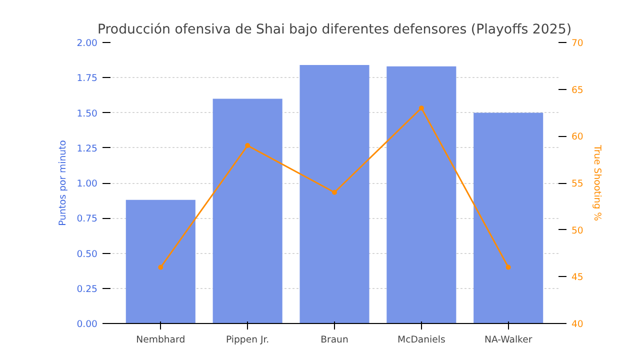  Describe the element at coordinates (87, 324) in the screenshot. I see `y-tick-label: 0.00` at that location.